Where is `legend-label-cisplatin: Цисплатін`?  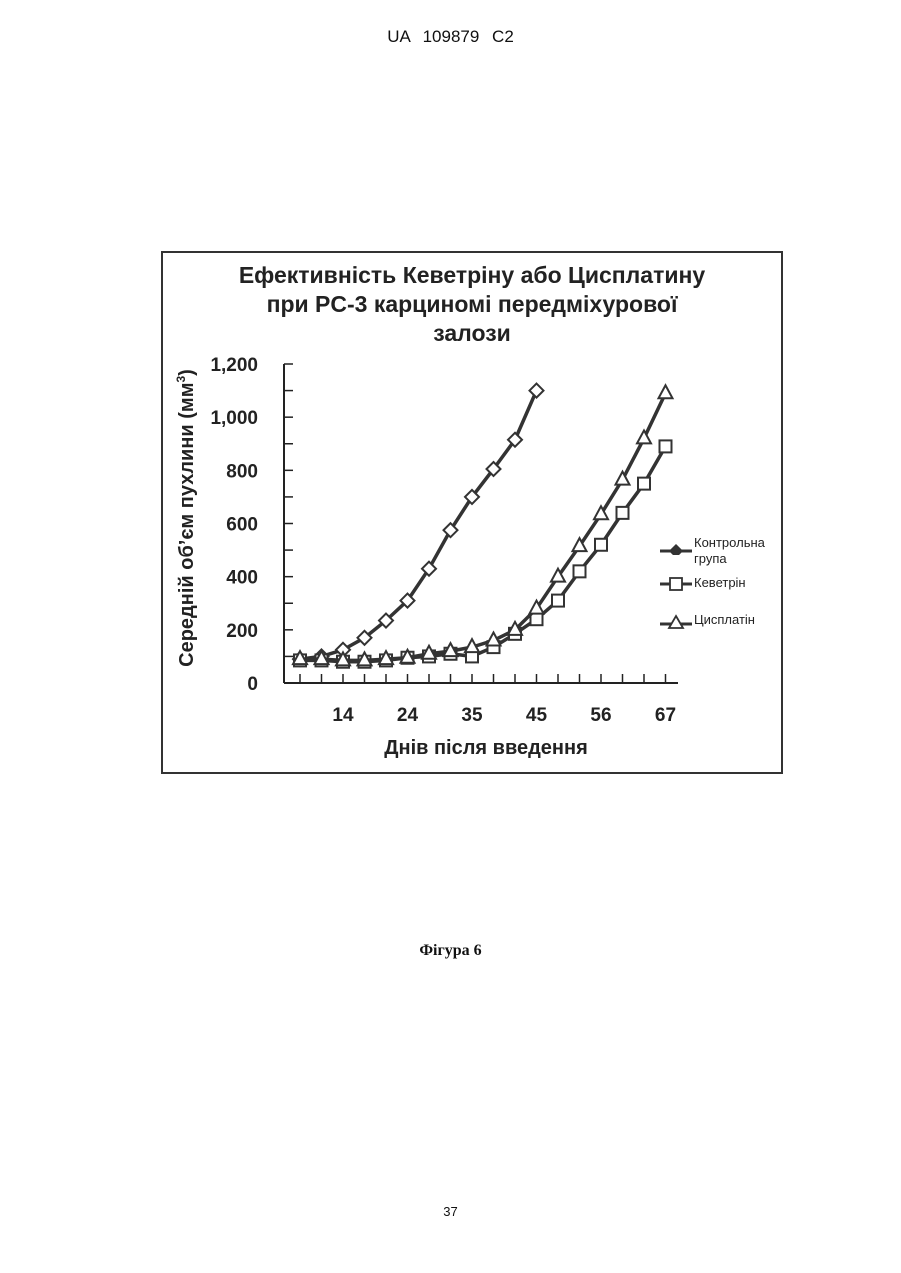
legend-label-cisplatin: Цисплатін is located at coordinates (724, 620).